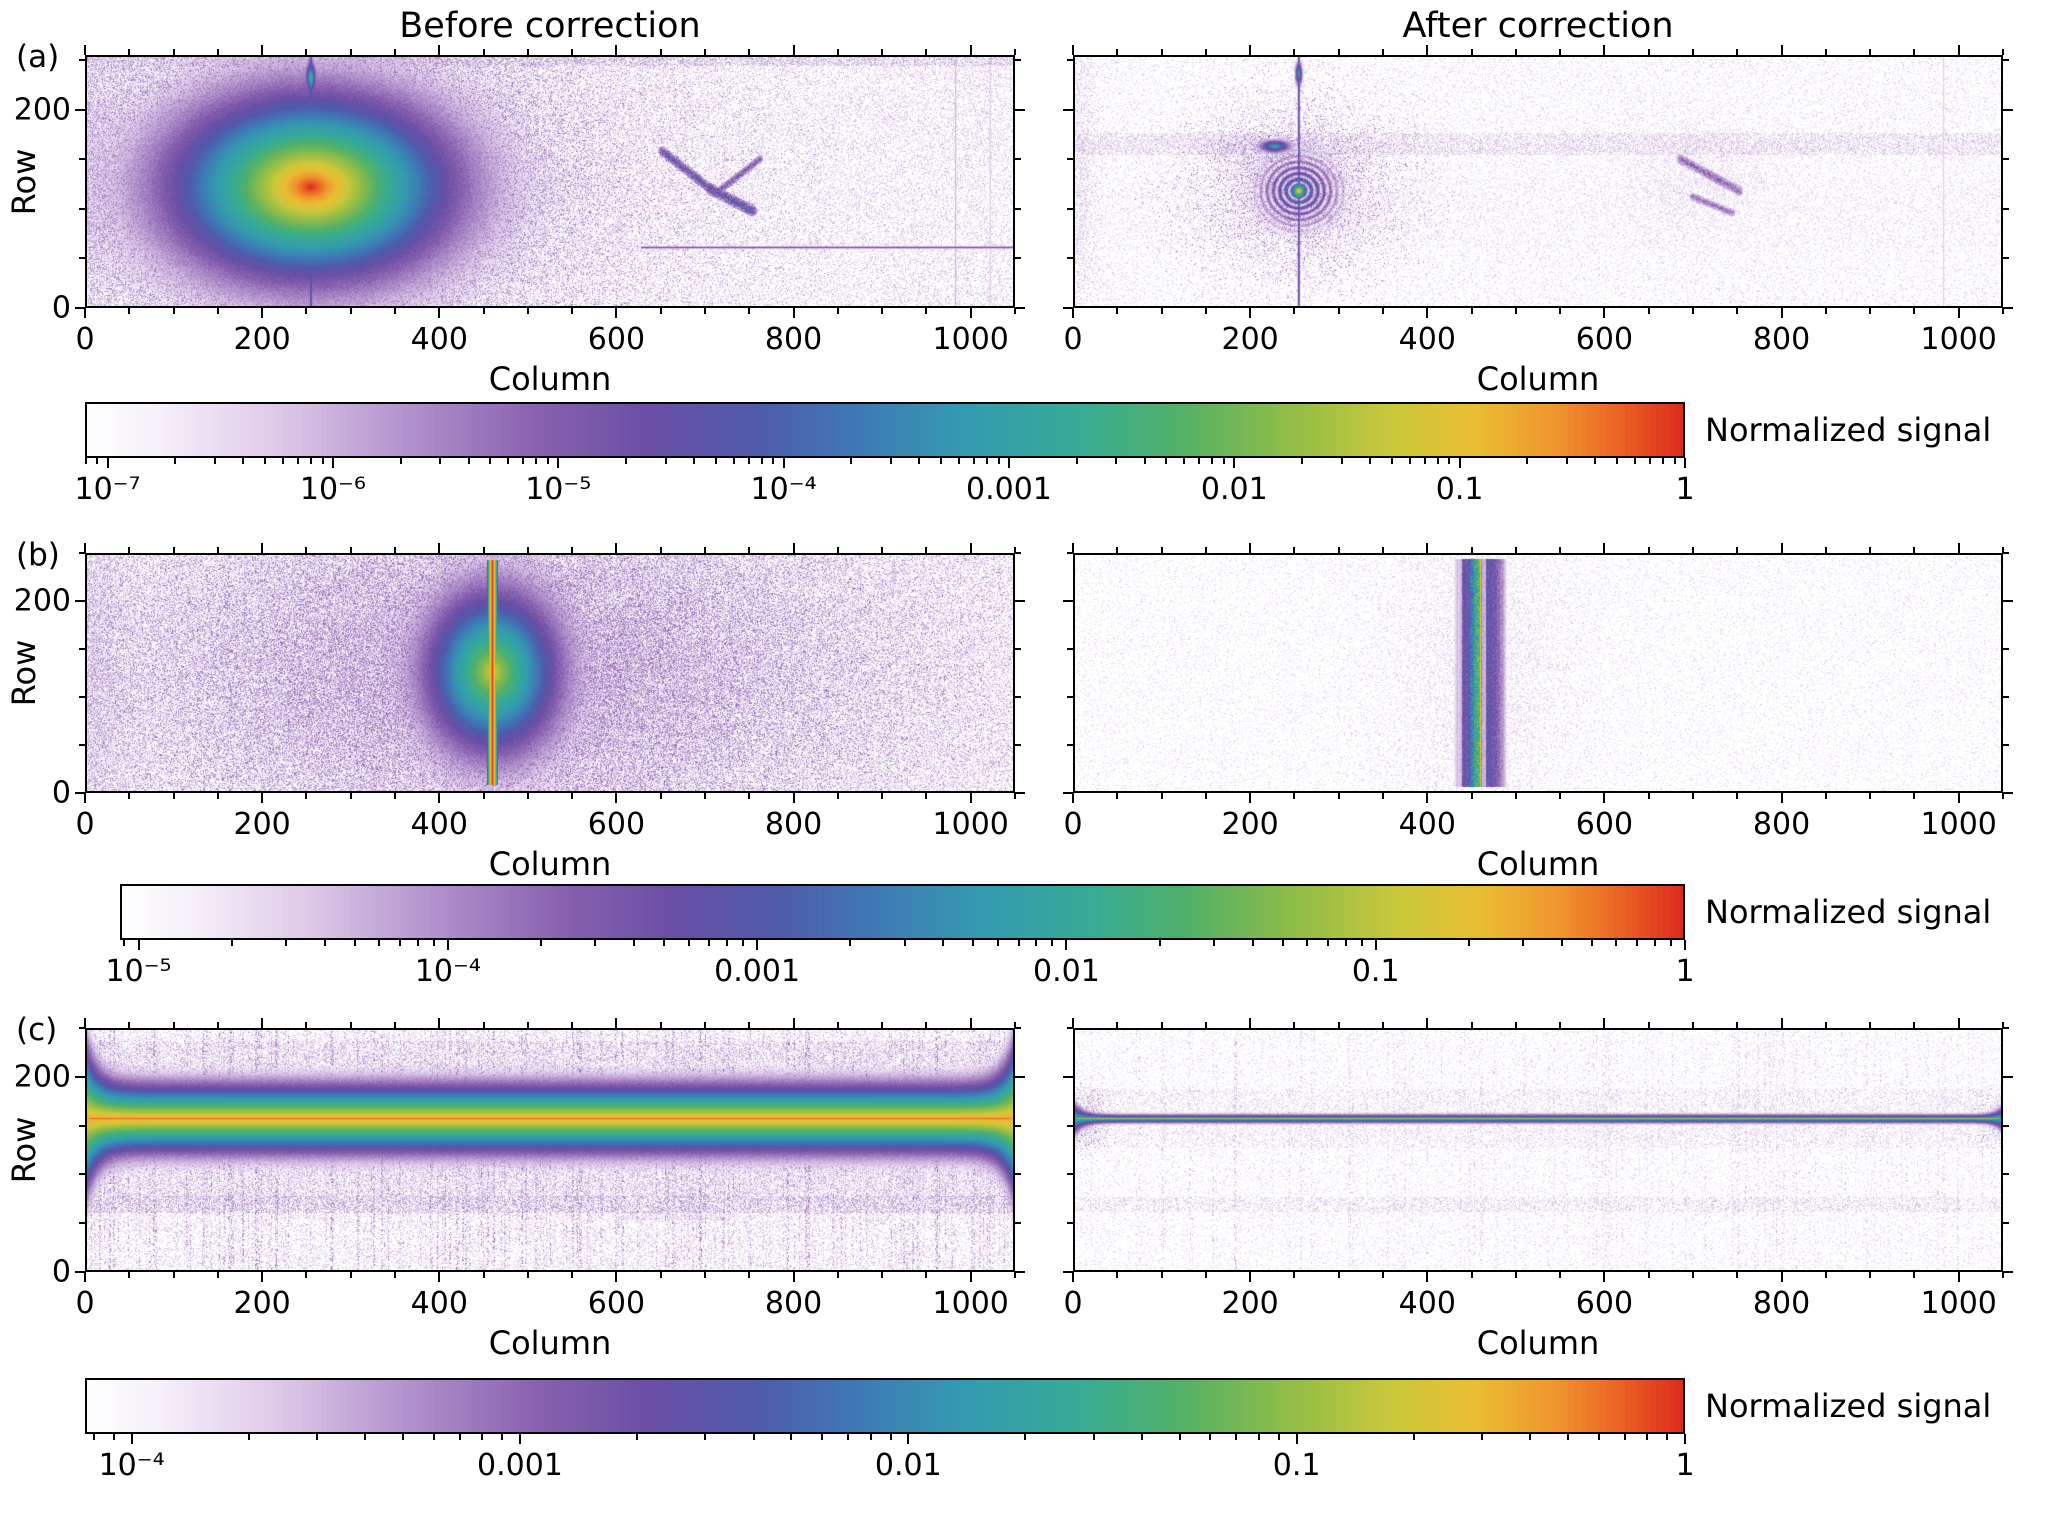 The width and height of the screenshot is (2067, 1540). What do you see at coordinates (1375, 971) in the screenshot?
I see `colorbar-tick-label-b: 0.1` at bounding box center [1375, 971].